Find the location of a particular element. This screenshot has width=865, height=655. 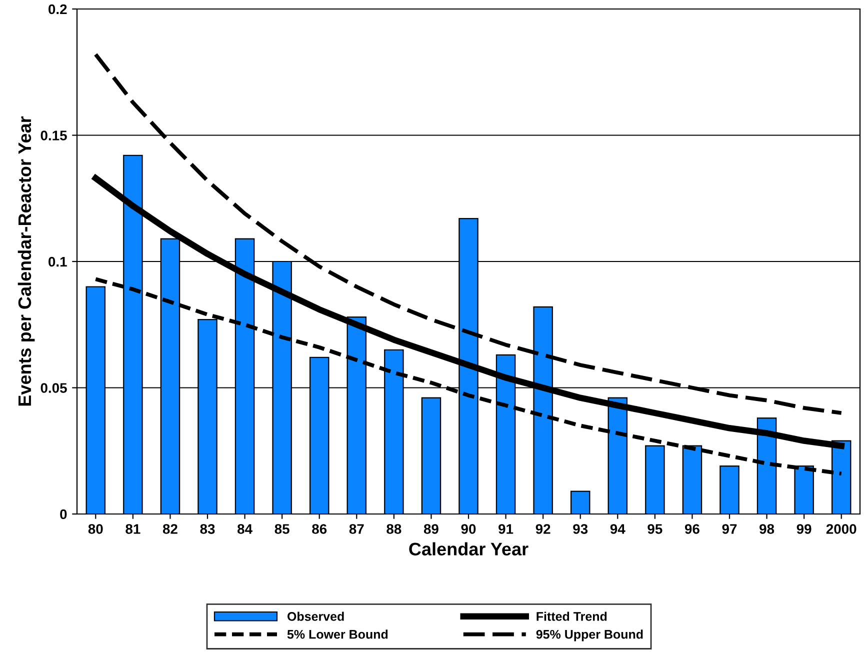

x-tick-label: 99 is located at coordinates (804, 529).